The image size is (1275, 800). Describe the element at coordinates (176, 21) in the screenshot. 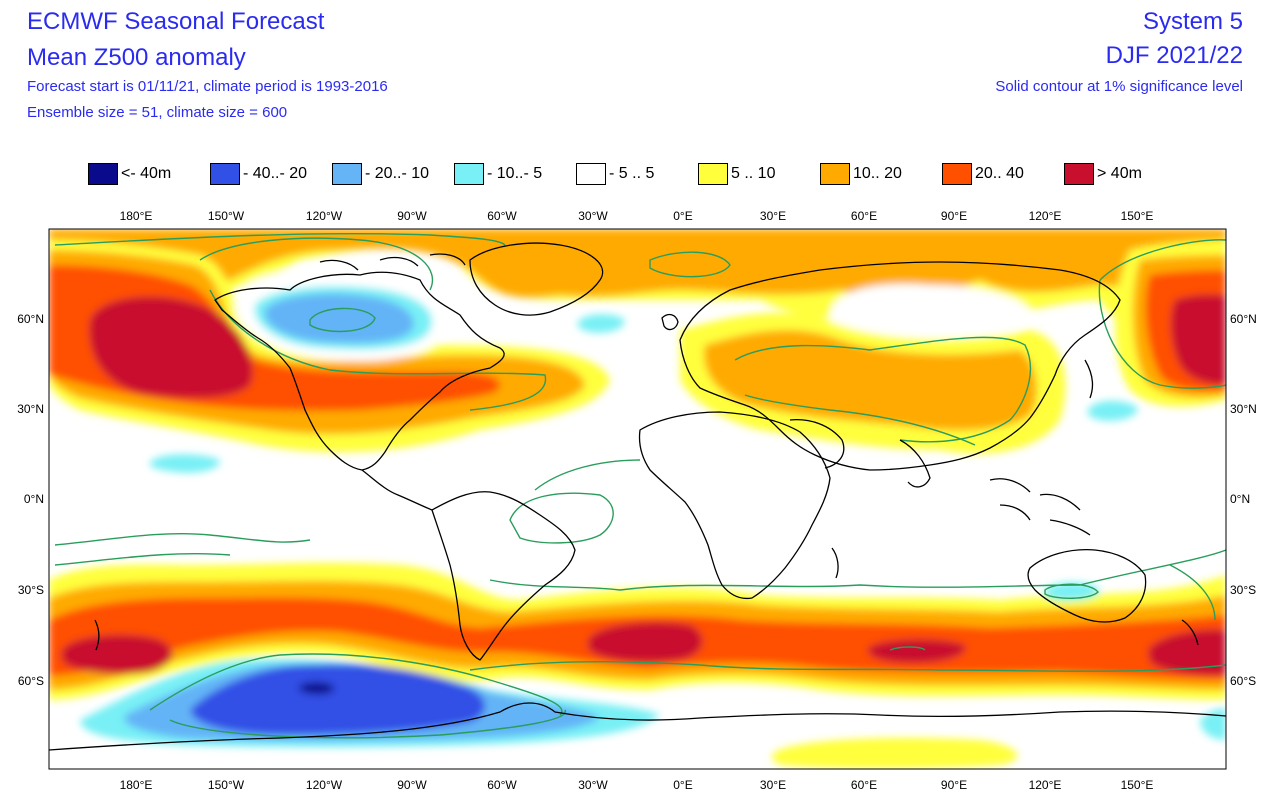

I see `map-title: ECMWF Seasonal Forecast` at that location.